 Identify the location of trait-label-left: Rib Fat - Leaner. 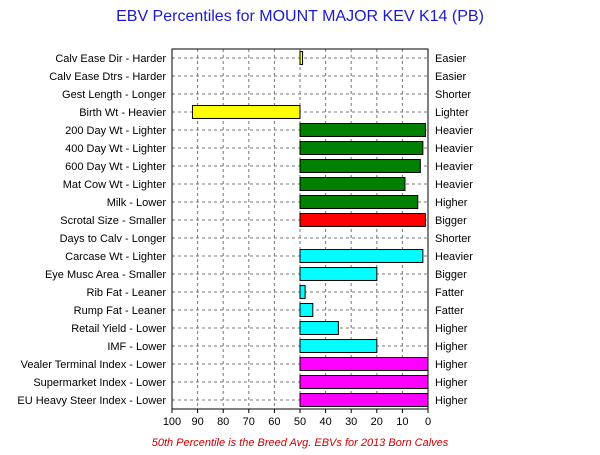
(127, 293).